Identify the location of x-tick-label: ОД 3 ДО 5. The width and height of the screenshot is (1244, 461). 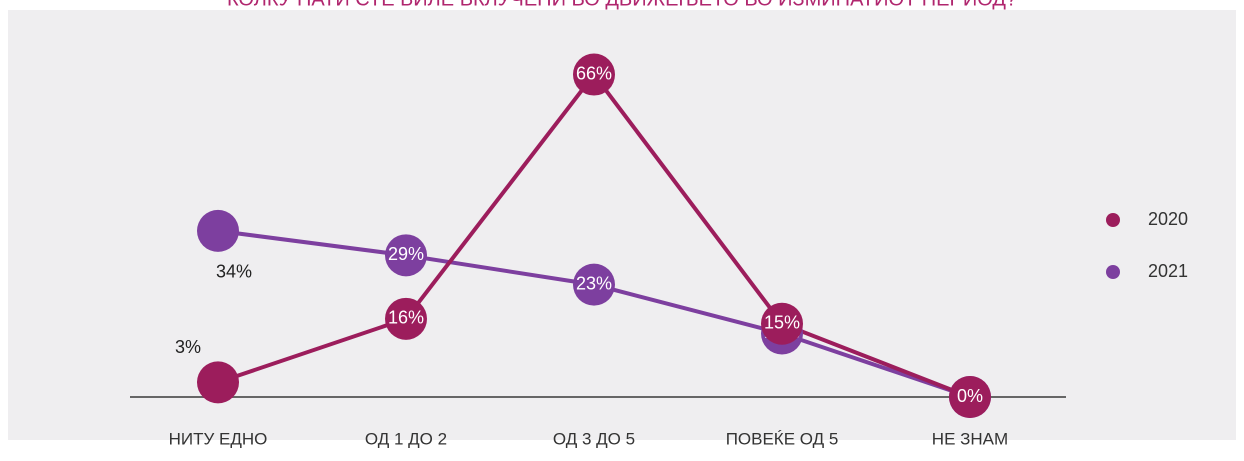
(594, 438).